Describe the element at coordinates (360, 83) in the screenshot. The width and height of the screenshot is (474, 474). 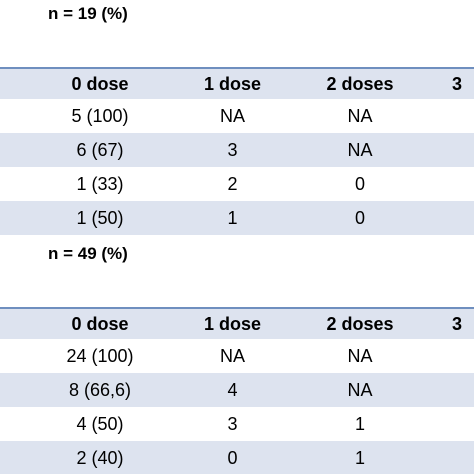
I see `table1-header-2-doses: 2 doses` at that location.